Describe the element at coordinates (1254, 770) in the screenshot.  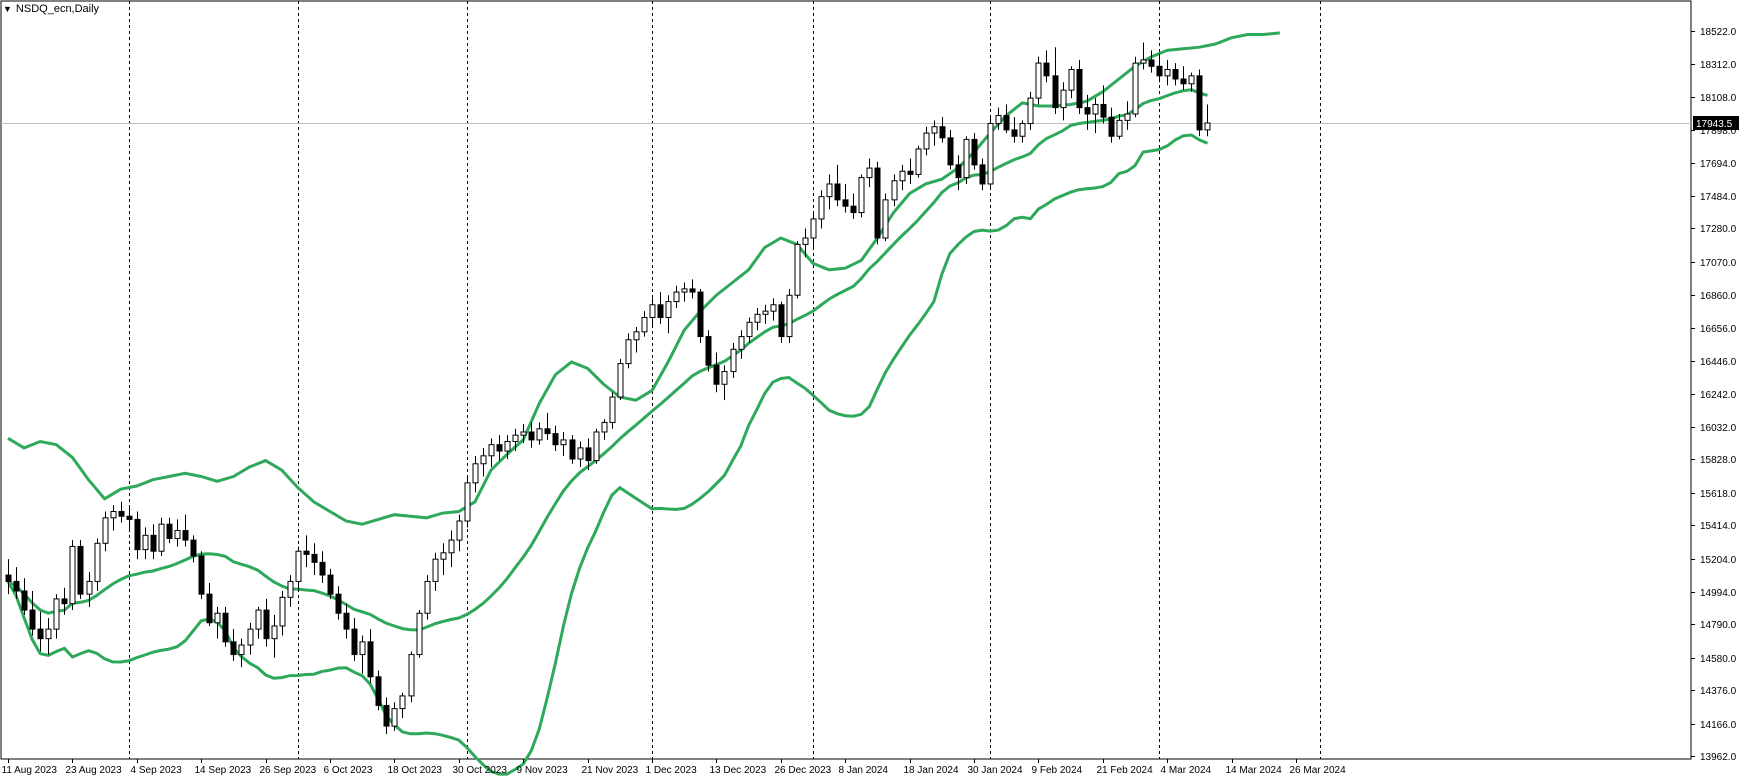
I see `x-tick-label: 14 Mar 2024` at that location.